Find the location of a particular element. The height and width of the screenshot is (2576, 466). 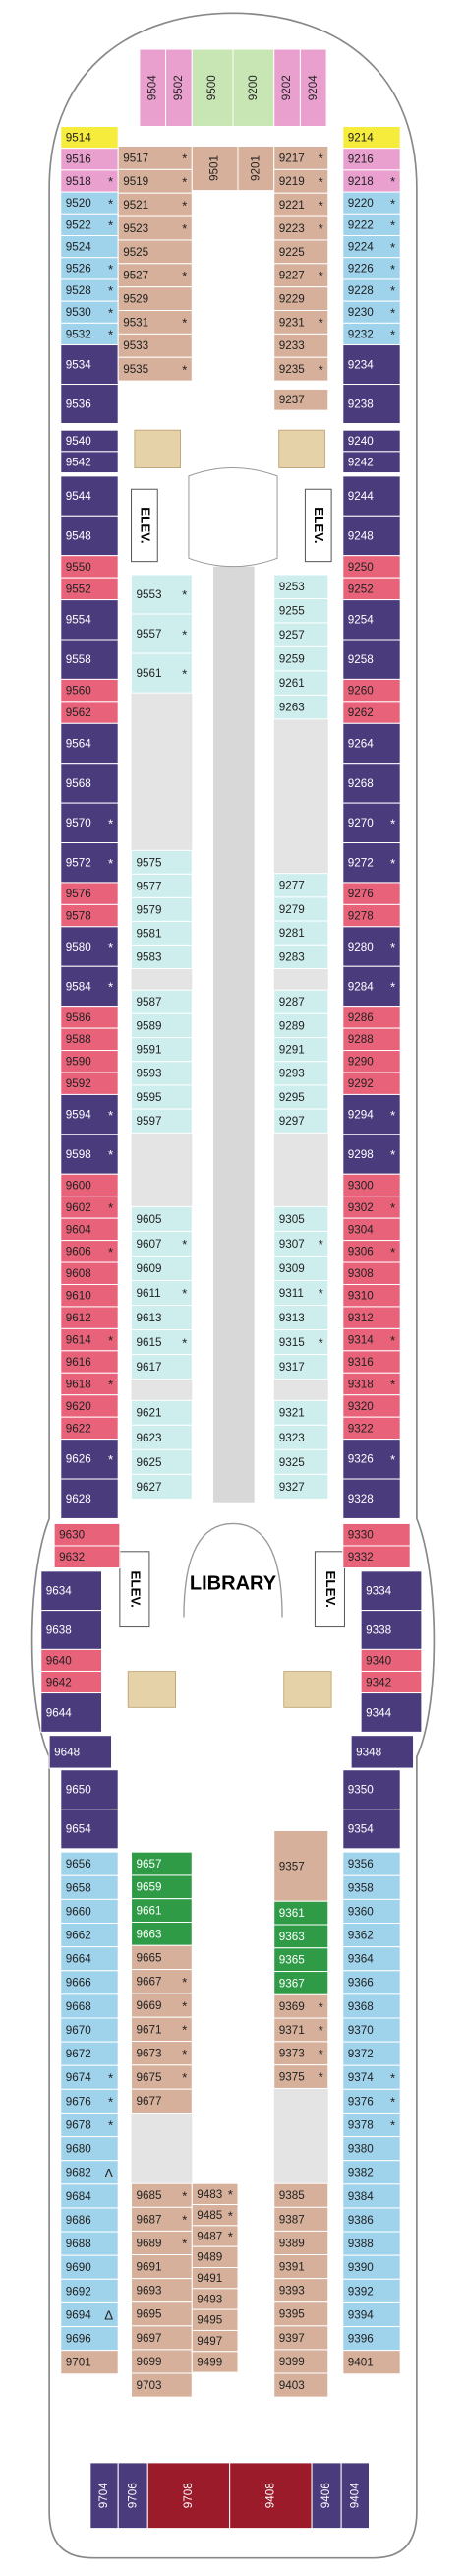

cabin-number: 9696 is located at coordinates (78, 2339).